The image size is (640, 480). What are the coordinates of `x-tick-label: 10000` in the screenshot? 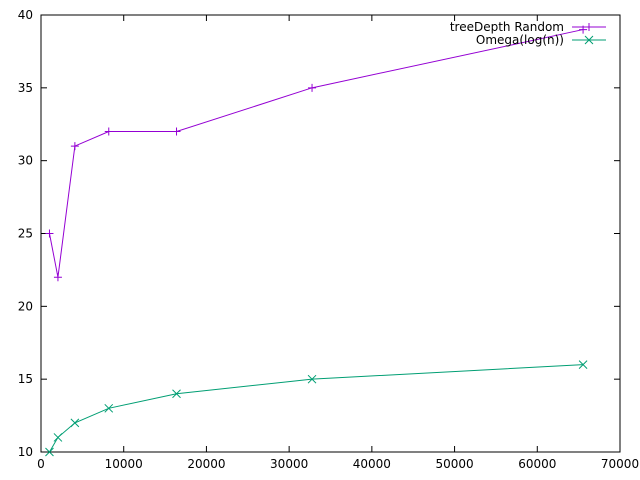 It's located at (124, 464).